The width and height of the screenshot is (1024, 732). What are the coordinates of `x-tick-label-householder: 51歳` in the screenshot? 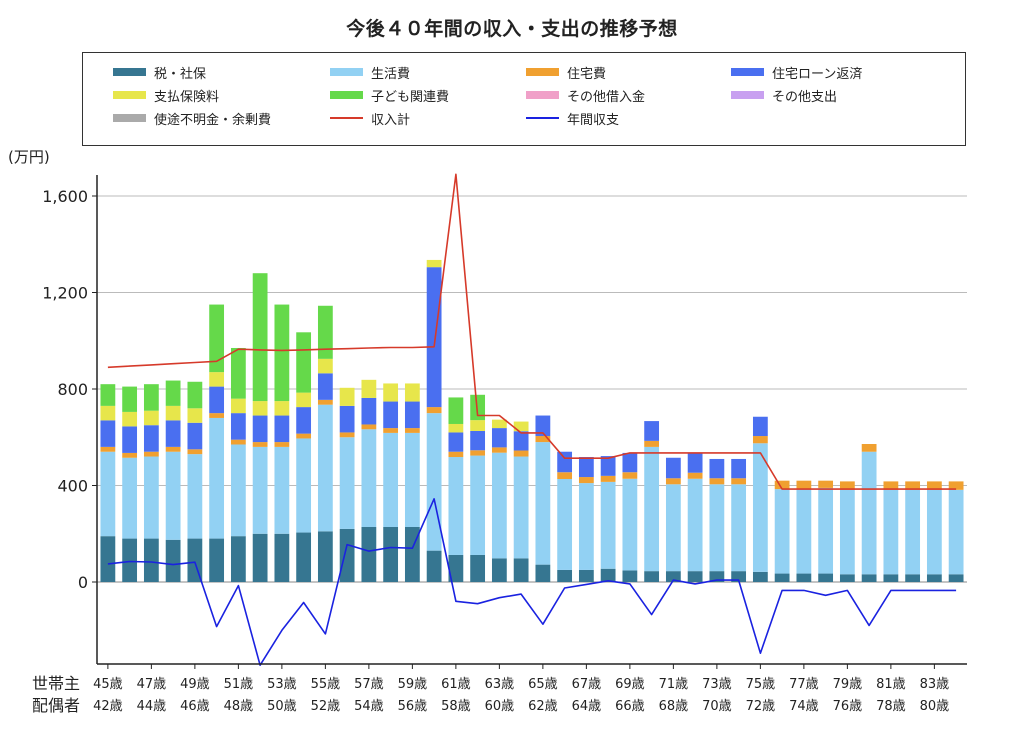 It's located at (239, 684).